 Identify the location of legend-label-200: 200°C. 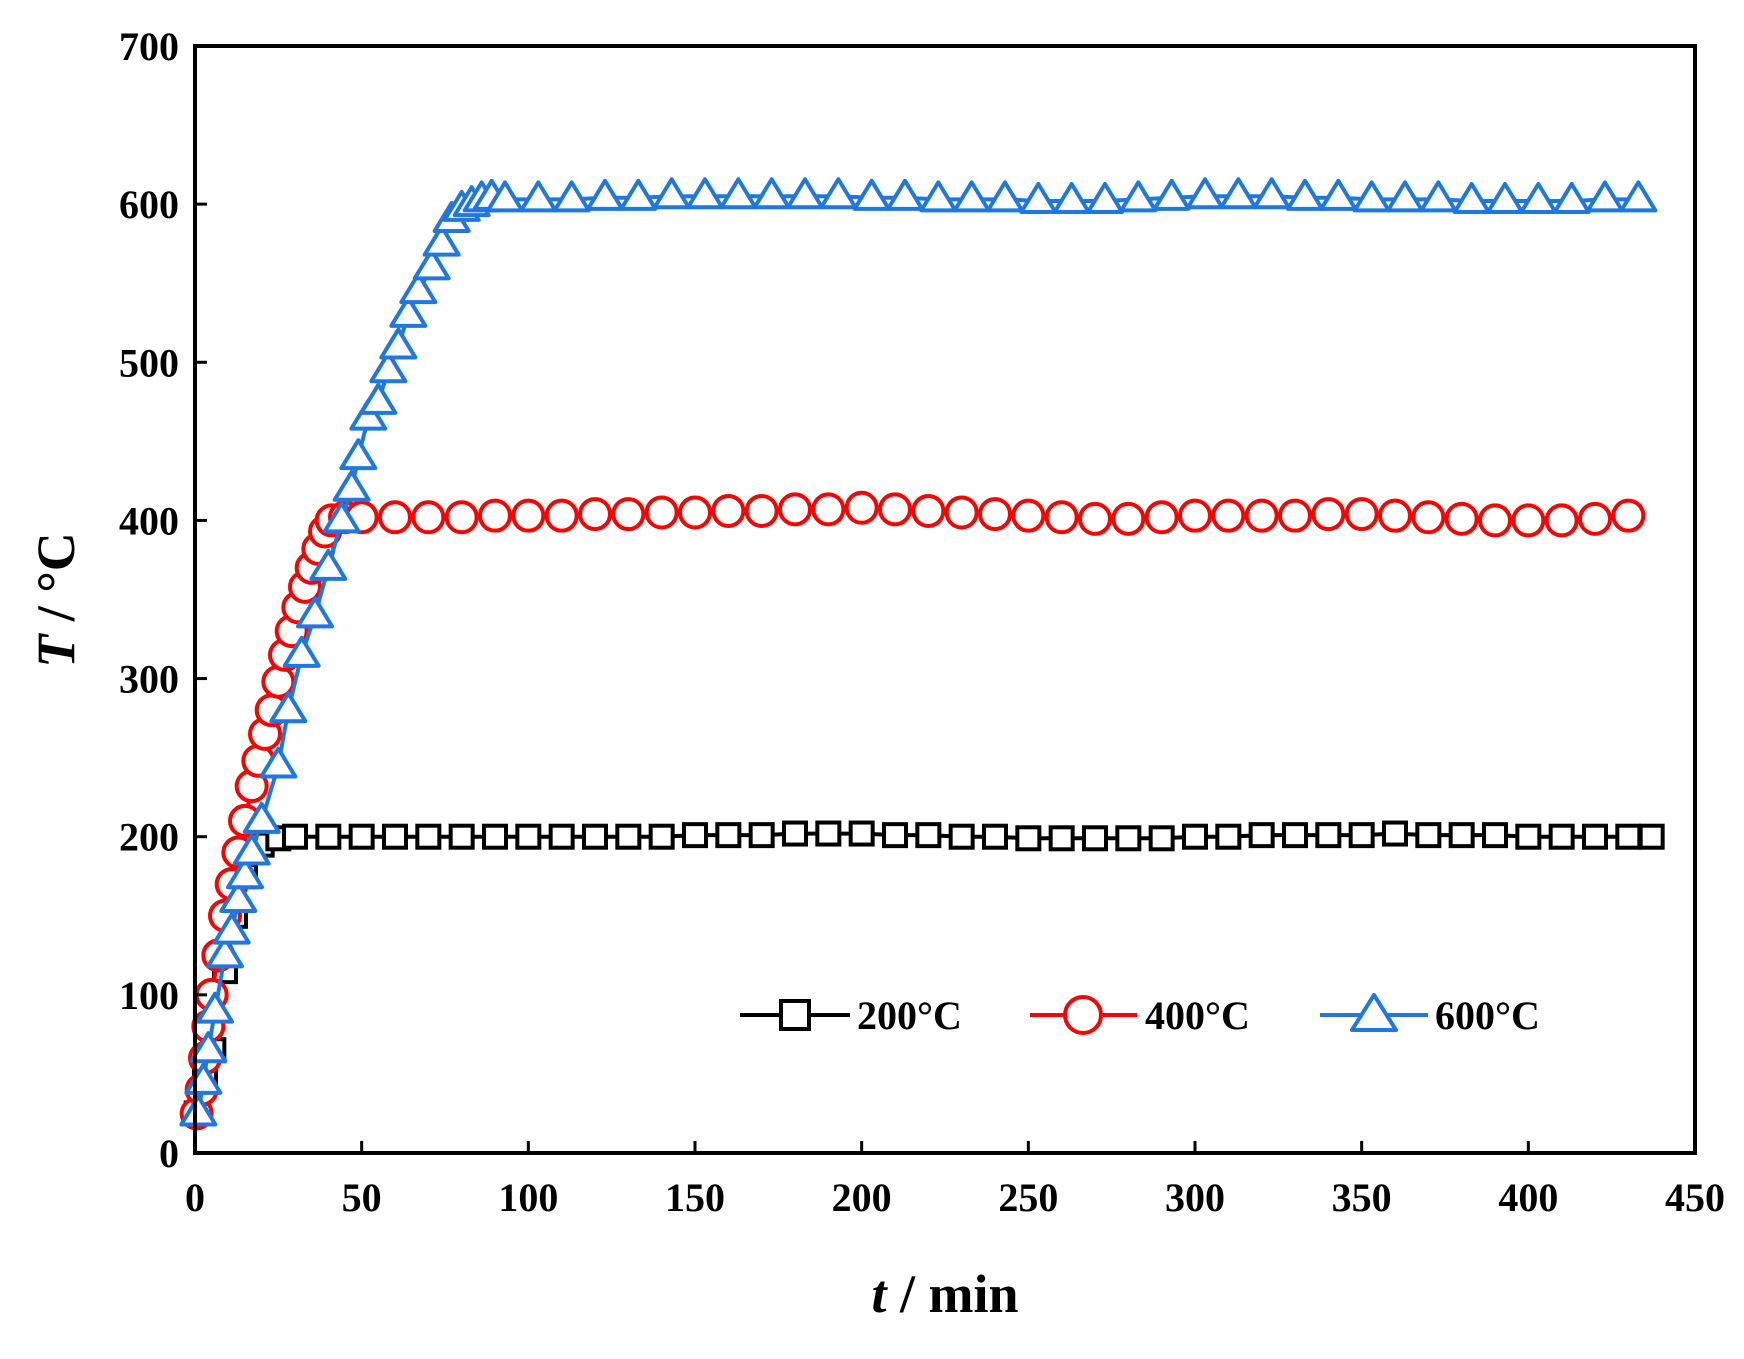
(909, 1015).